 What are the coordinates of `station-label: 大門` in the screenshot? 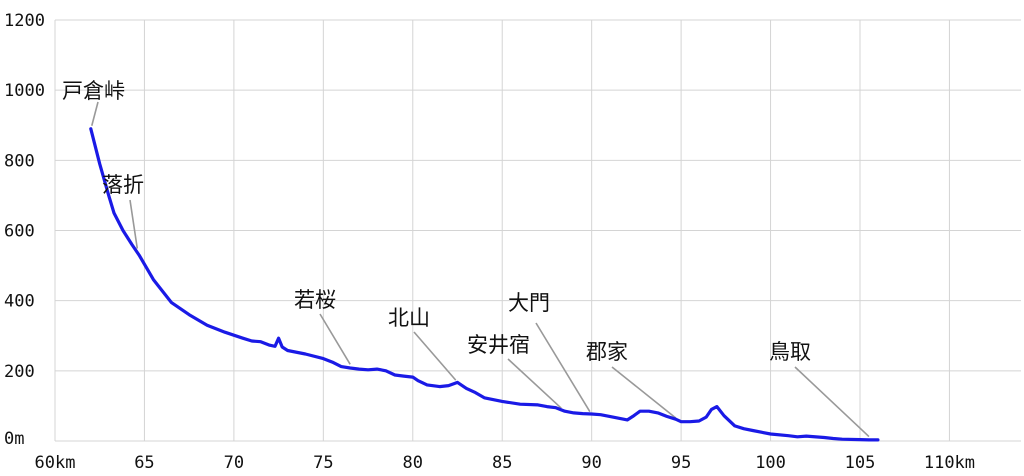 It's located at (529, 303).